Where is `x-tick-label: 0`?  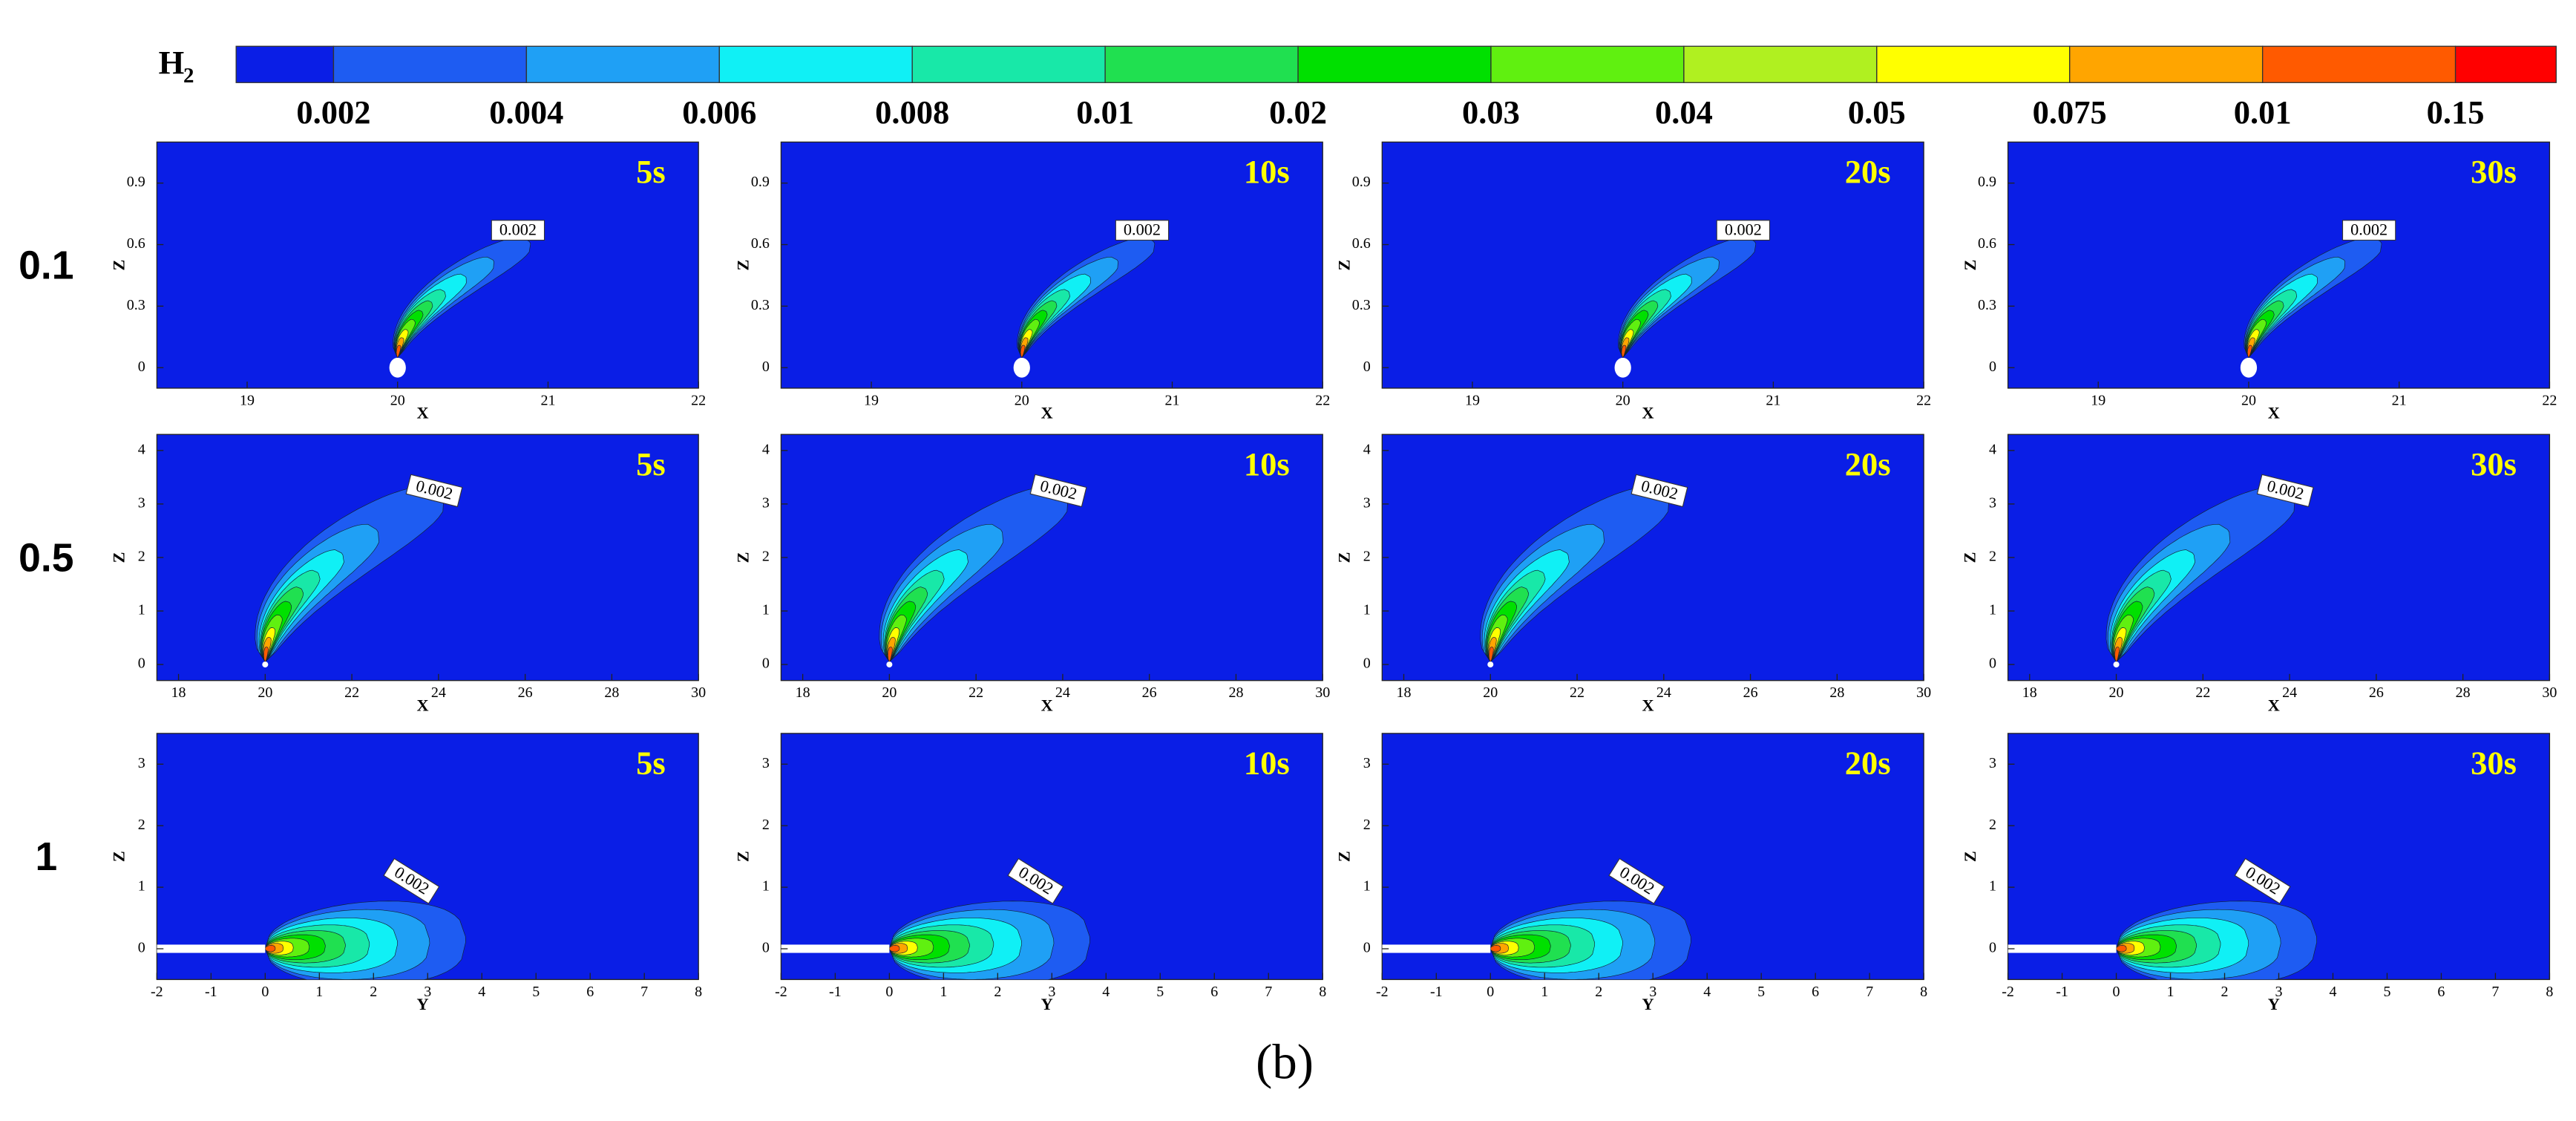 x-tick-label: 0 is located at coordinates (2116, 992).